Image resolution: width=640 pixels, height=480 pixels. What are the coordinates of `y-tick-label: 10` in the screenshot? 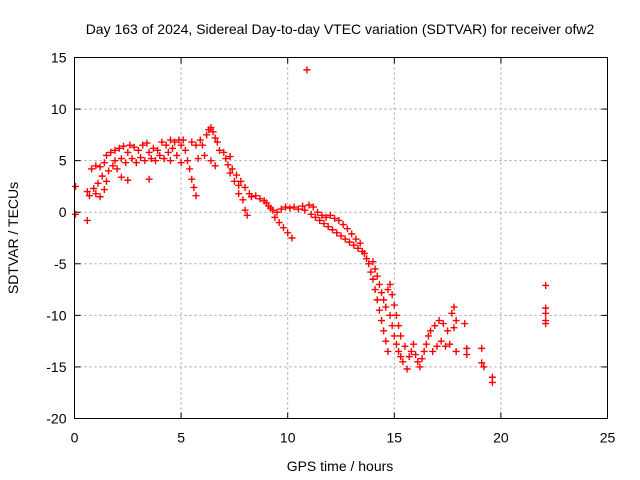 It's located at (59, 109).